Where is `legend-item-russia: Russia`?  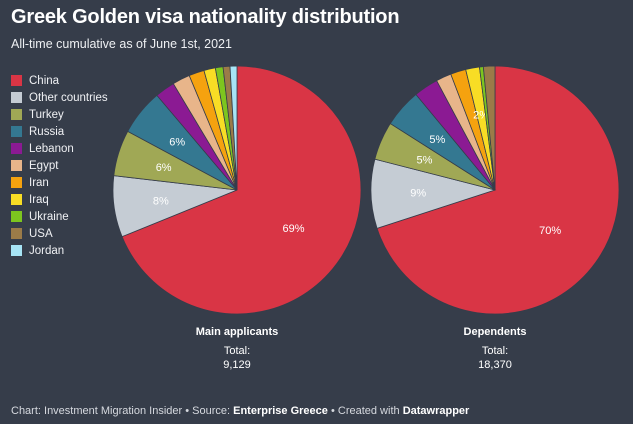 legend-item-russia: Russia is located at coordinates (59, 131).